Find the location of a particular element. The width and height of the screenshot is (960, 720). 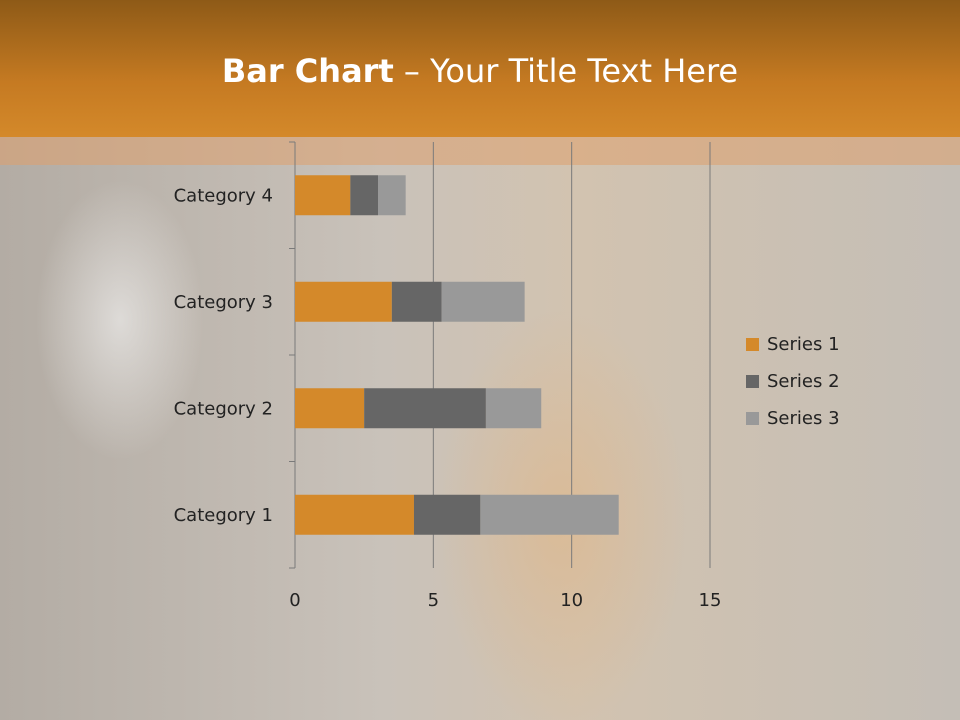

title-bold: Bar Chart is located at coordinates (307, 71).